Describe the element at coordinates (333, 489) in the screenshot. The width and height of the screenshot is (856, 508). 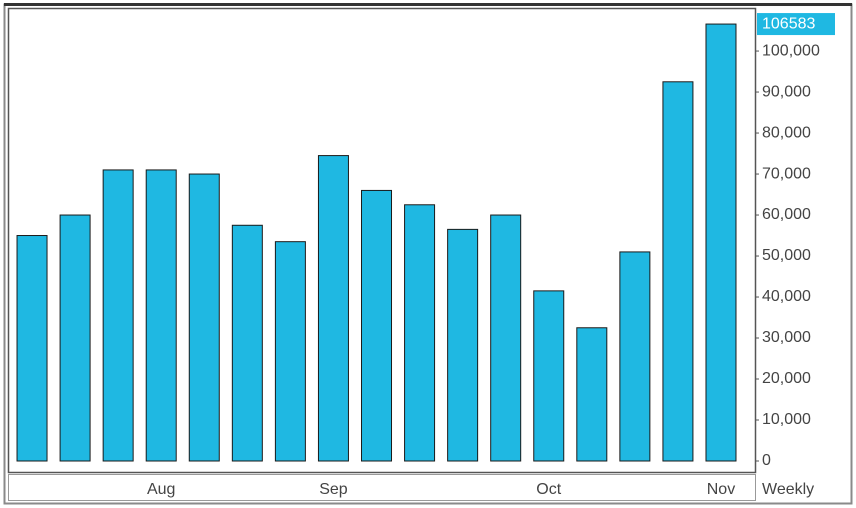
I see `x-tick-label: Sep` at that location.